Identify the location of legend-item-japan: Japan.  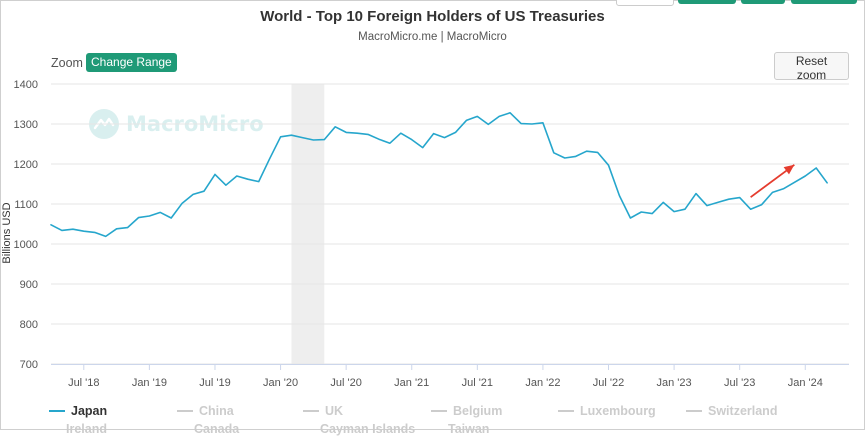
(78, 411).